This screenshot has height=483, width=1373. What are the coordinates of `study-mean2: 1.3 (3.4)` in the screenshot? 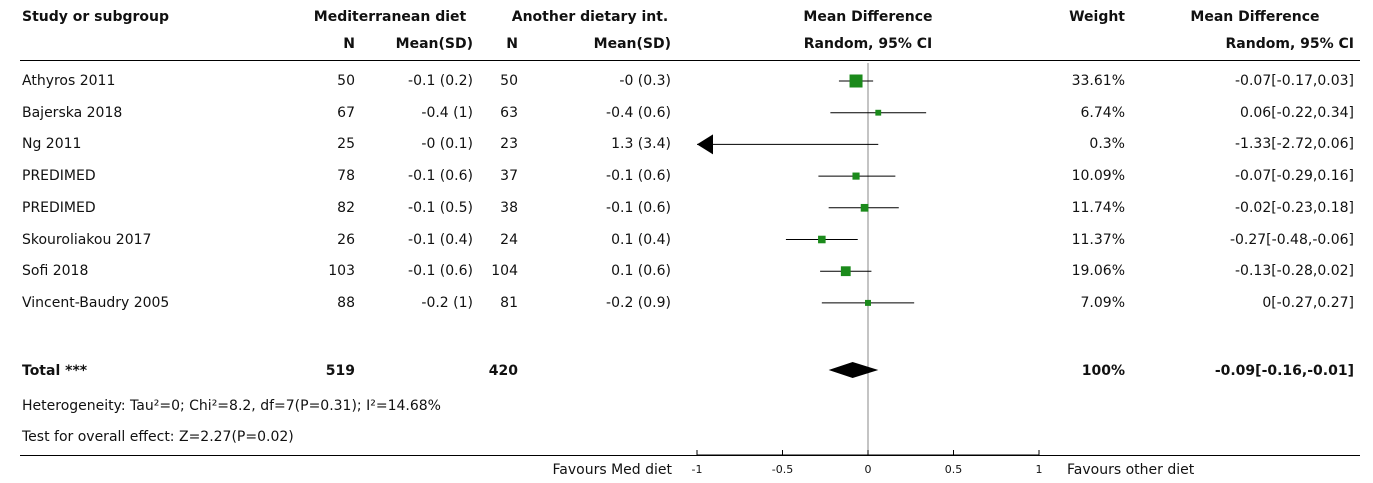 It's located at (641, 144).